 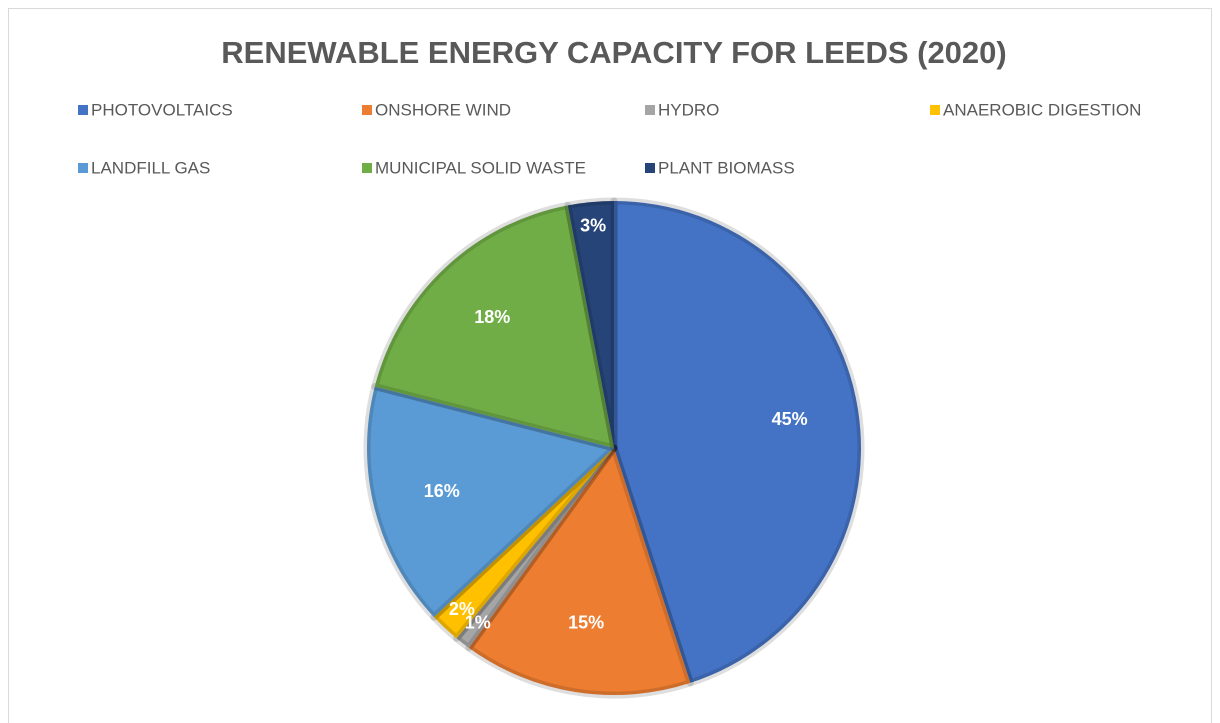 What do you see at coordinates (593, 225) in the screenshot?
I see `data-label: 3%` at bounding box center [593, 225].